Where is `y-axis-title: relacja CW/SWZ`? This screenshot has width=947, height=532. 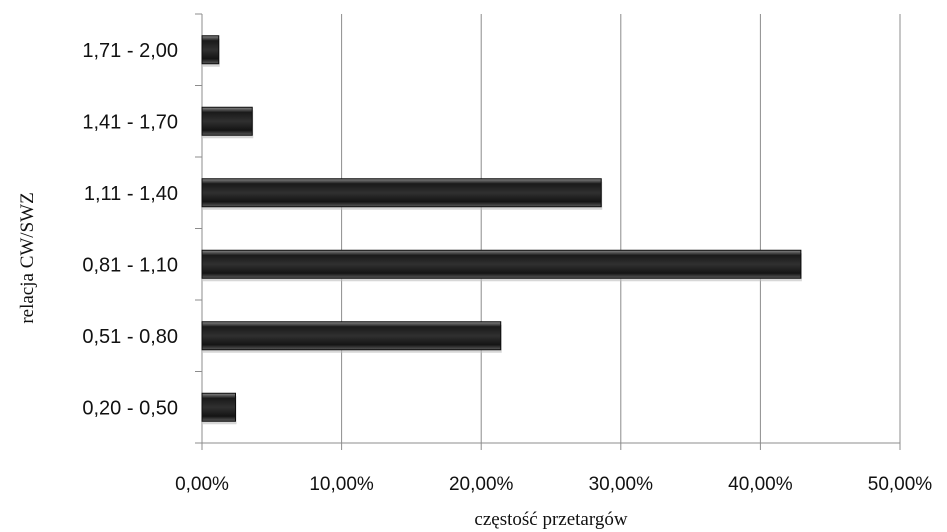
y-axis-title: relacja CW/SWZ is located at coordinates (27, 257).